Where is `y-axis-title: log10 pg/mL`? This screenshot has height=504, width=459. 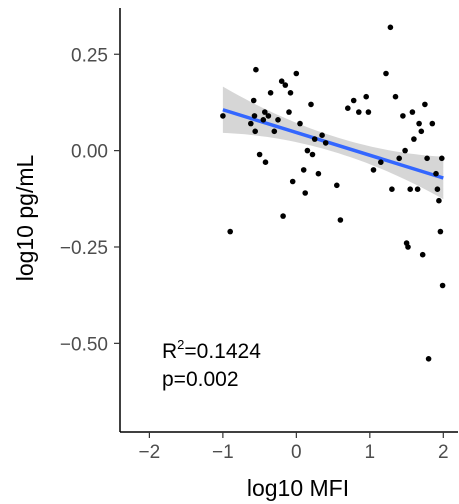
y-axis-title: log10 pg/mL is located at coordinates (25, 217).